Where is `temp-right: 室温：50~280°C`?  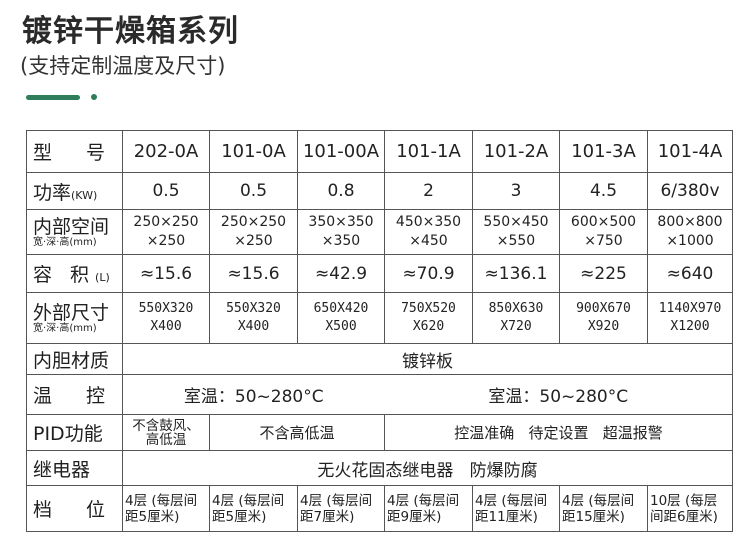 temp-right: 室温：50~280°C is located at coordinates (558, 394).